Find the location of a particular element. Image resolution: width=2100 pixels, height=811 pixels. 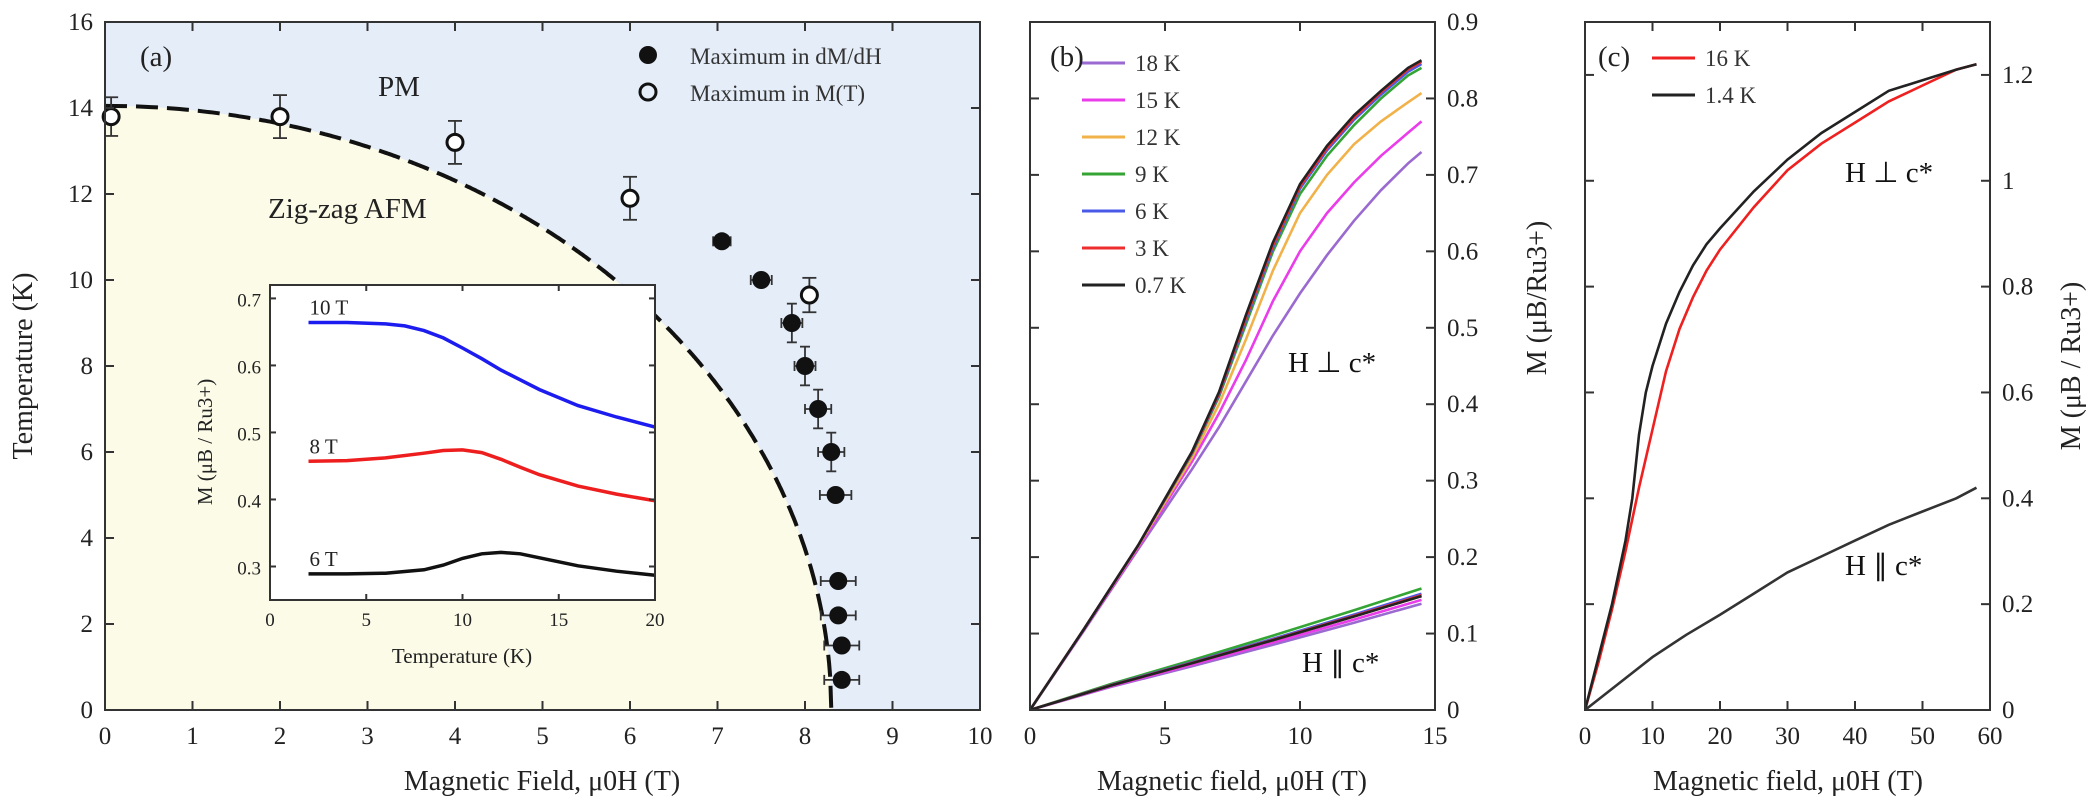

x-axis-label-c: Magnetic field, μ0H (T) is located at coordinates (1788, 781).